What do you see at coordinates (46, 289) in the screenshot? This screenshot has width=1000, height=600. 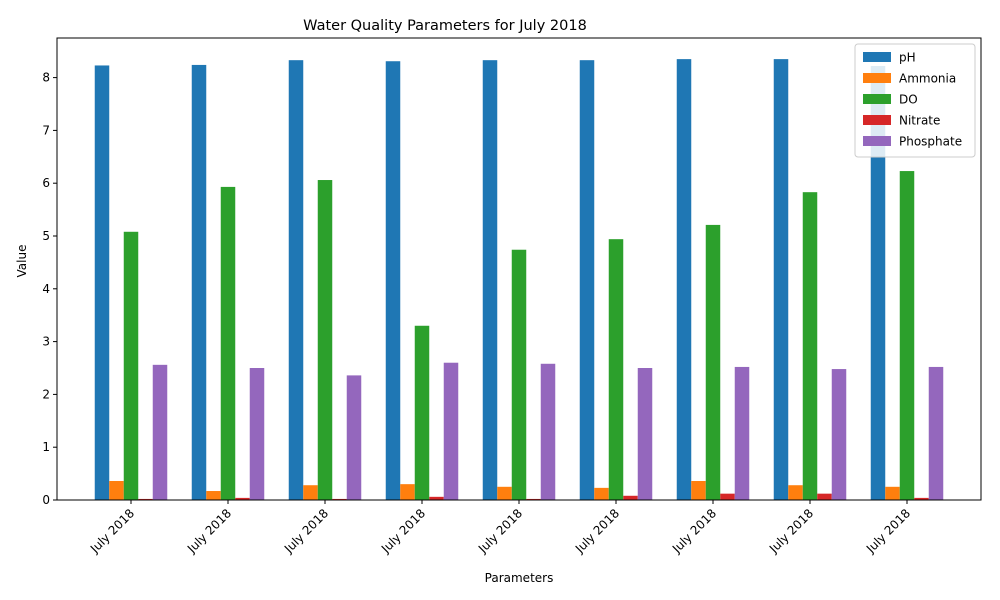 I see `y-tick-label: 4` at bounding box center [46, 289].